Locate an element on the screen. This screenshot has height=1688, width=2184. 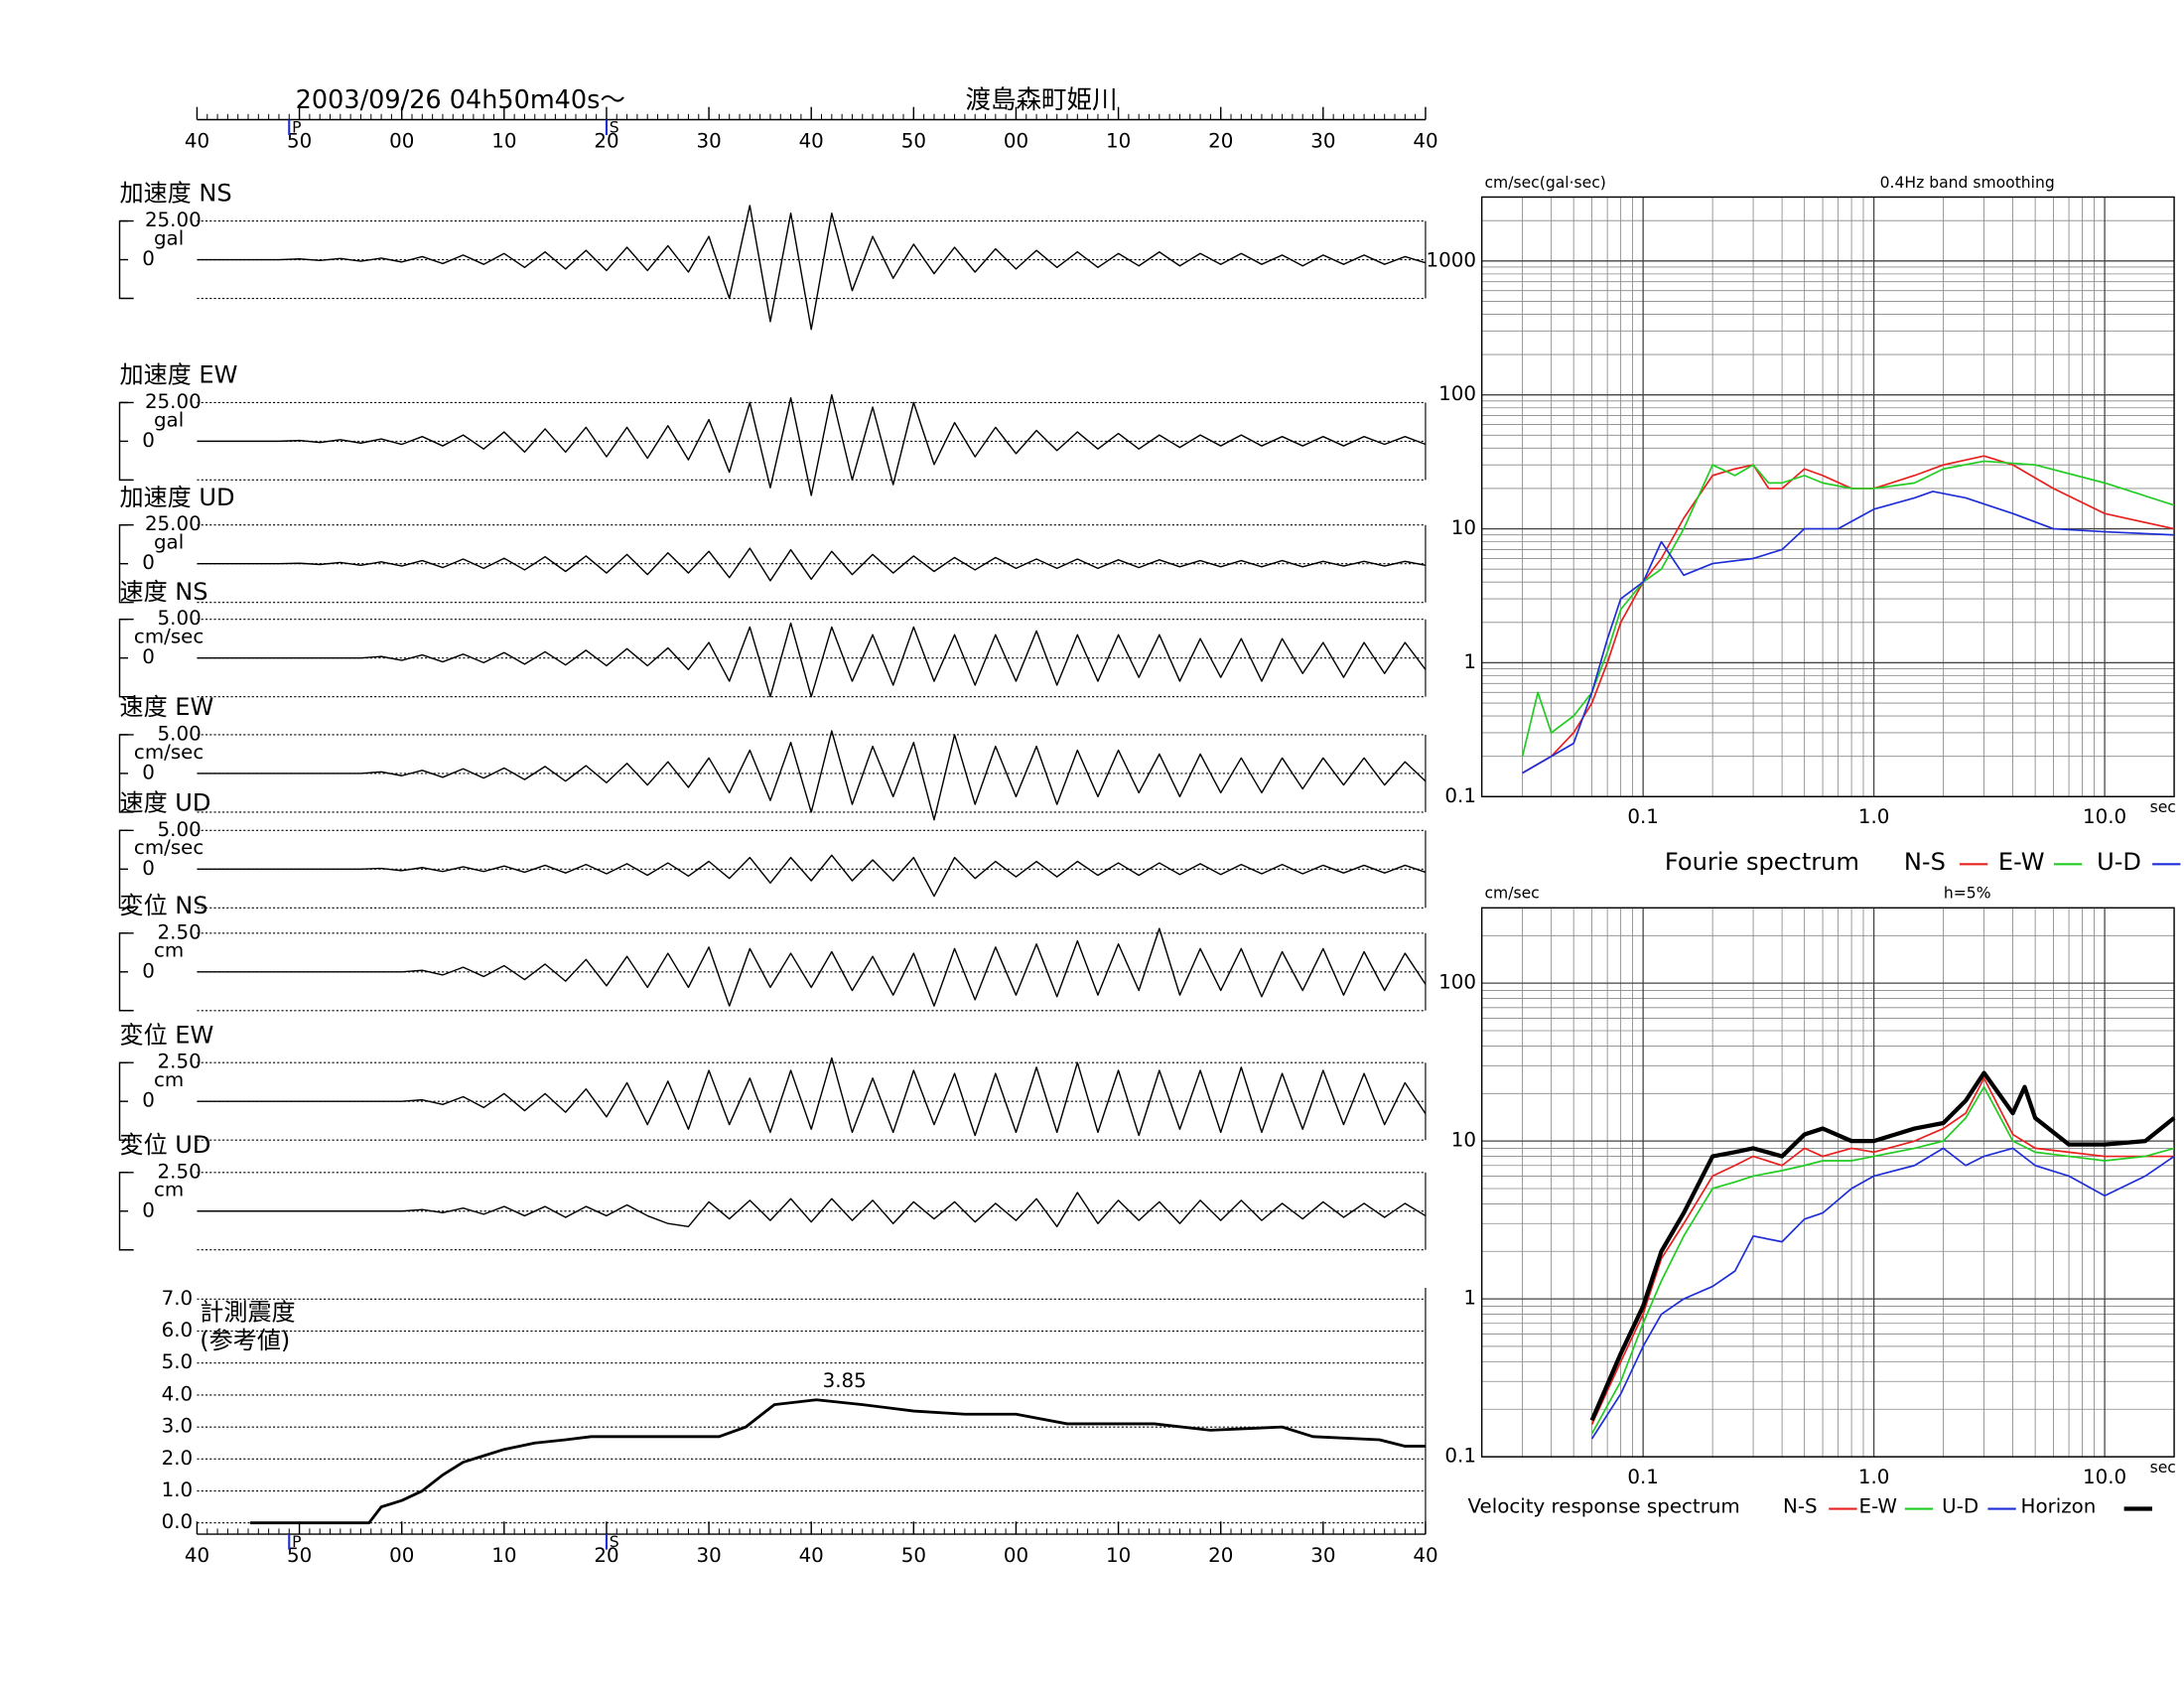
trace-title: 加速度 NS is located at coordinates (175, 194).